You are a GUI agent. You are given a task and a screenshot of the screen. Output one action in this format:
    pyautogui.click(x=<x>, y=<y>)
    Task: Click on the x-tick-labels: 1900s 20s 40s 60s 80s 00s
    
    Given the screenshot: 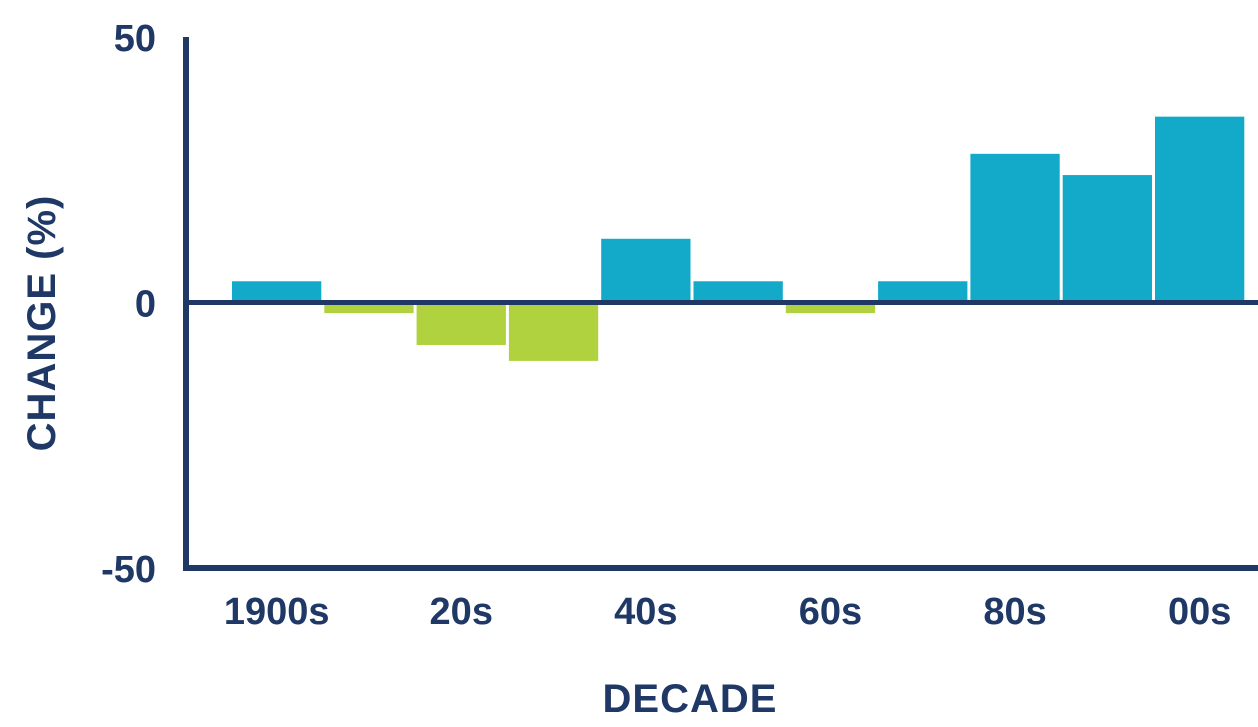 What is the action you would take?
    pyautogui.click(x=728, y=612)
    